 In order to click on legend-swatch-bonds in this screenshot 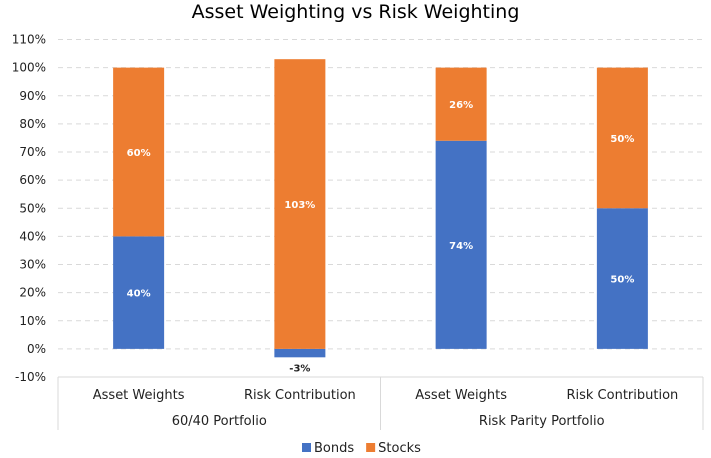, I will do `click(306, 447)`.